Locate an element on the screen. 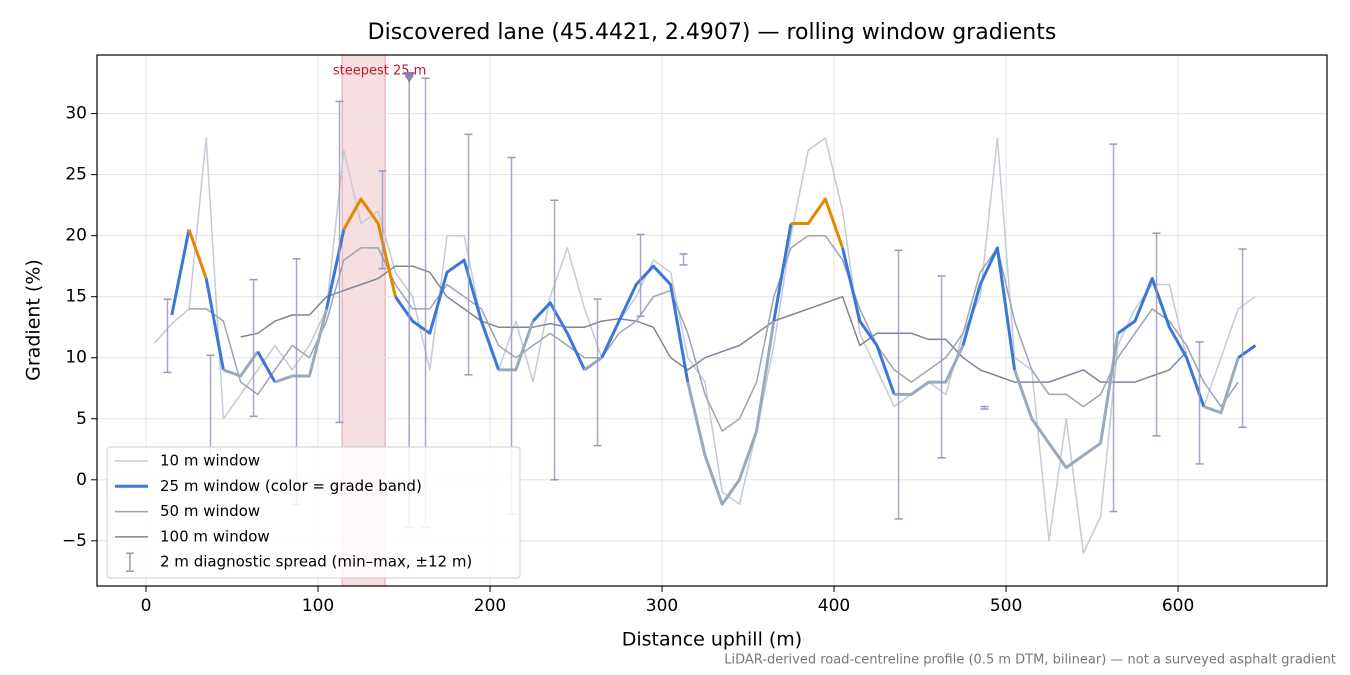 The width and height of the screenshot is (1350, 675). y-tick-label: 20 is located at coordinates (76, 236).